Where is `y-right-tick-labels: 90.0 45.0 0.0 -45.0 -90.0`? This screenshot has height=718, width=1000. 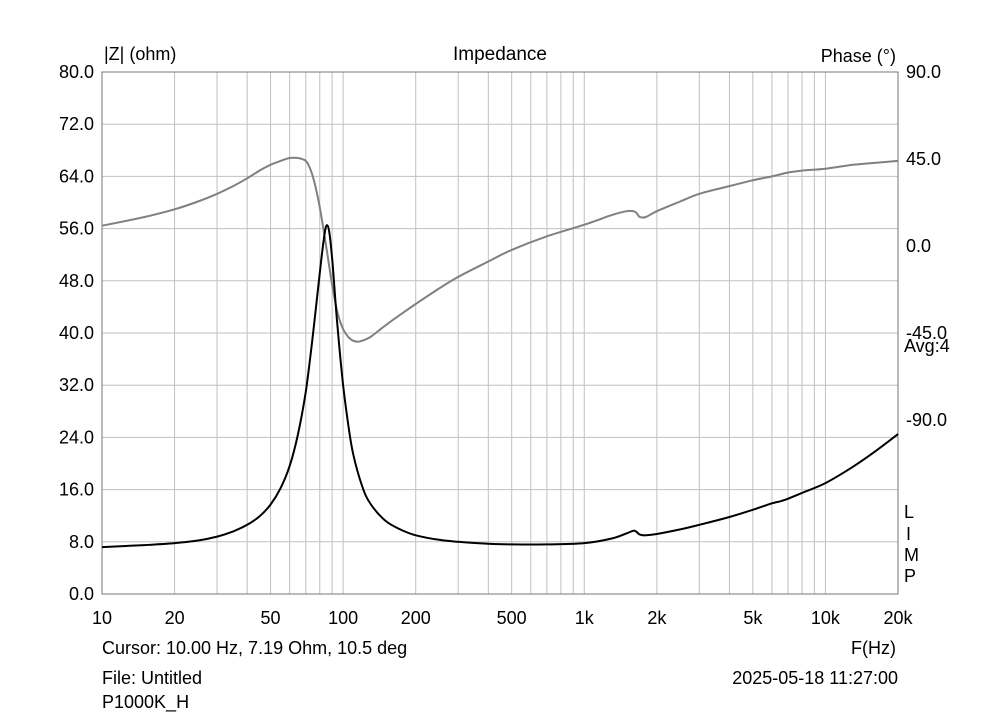 y-right-tick-labels: 90.0 45.0 0.0 -45.0 -90.0 is located at coordinates (926, 246).